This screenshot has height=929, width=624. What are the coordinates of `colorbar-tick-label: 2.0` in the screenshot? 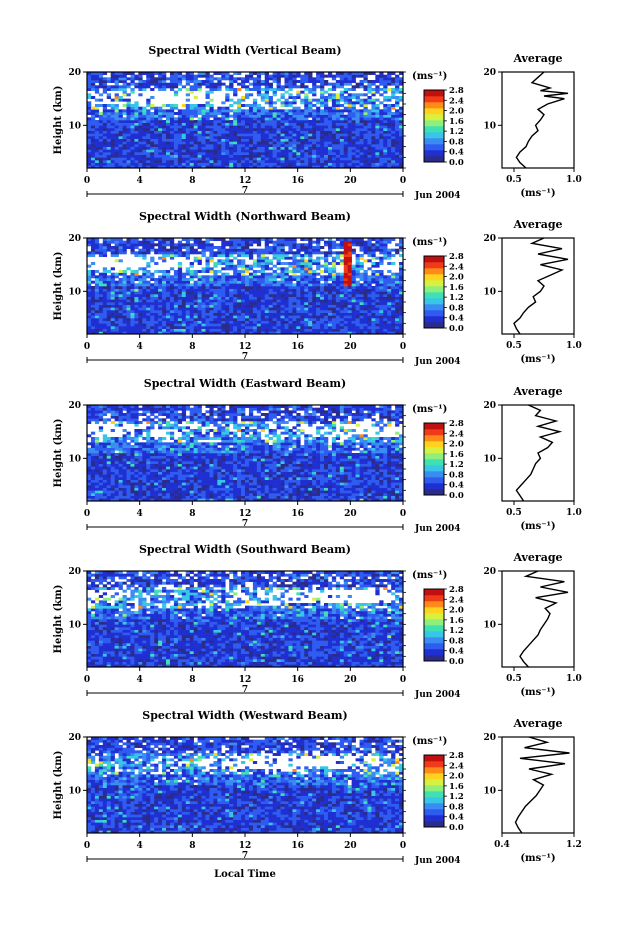 It's located at (456, 112).